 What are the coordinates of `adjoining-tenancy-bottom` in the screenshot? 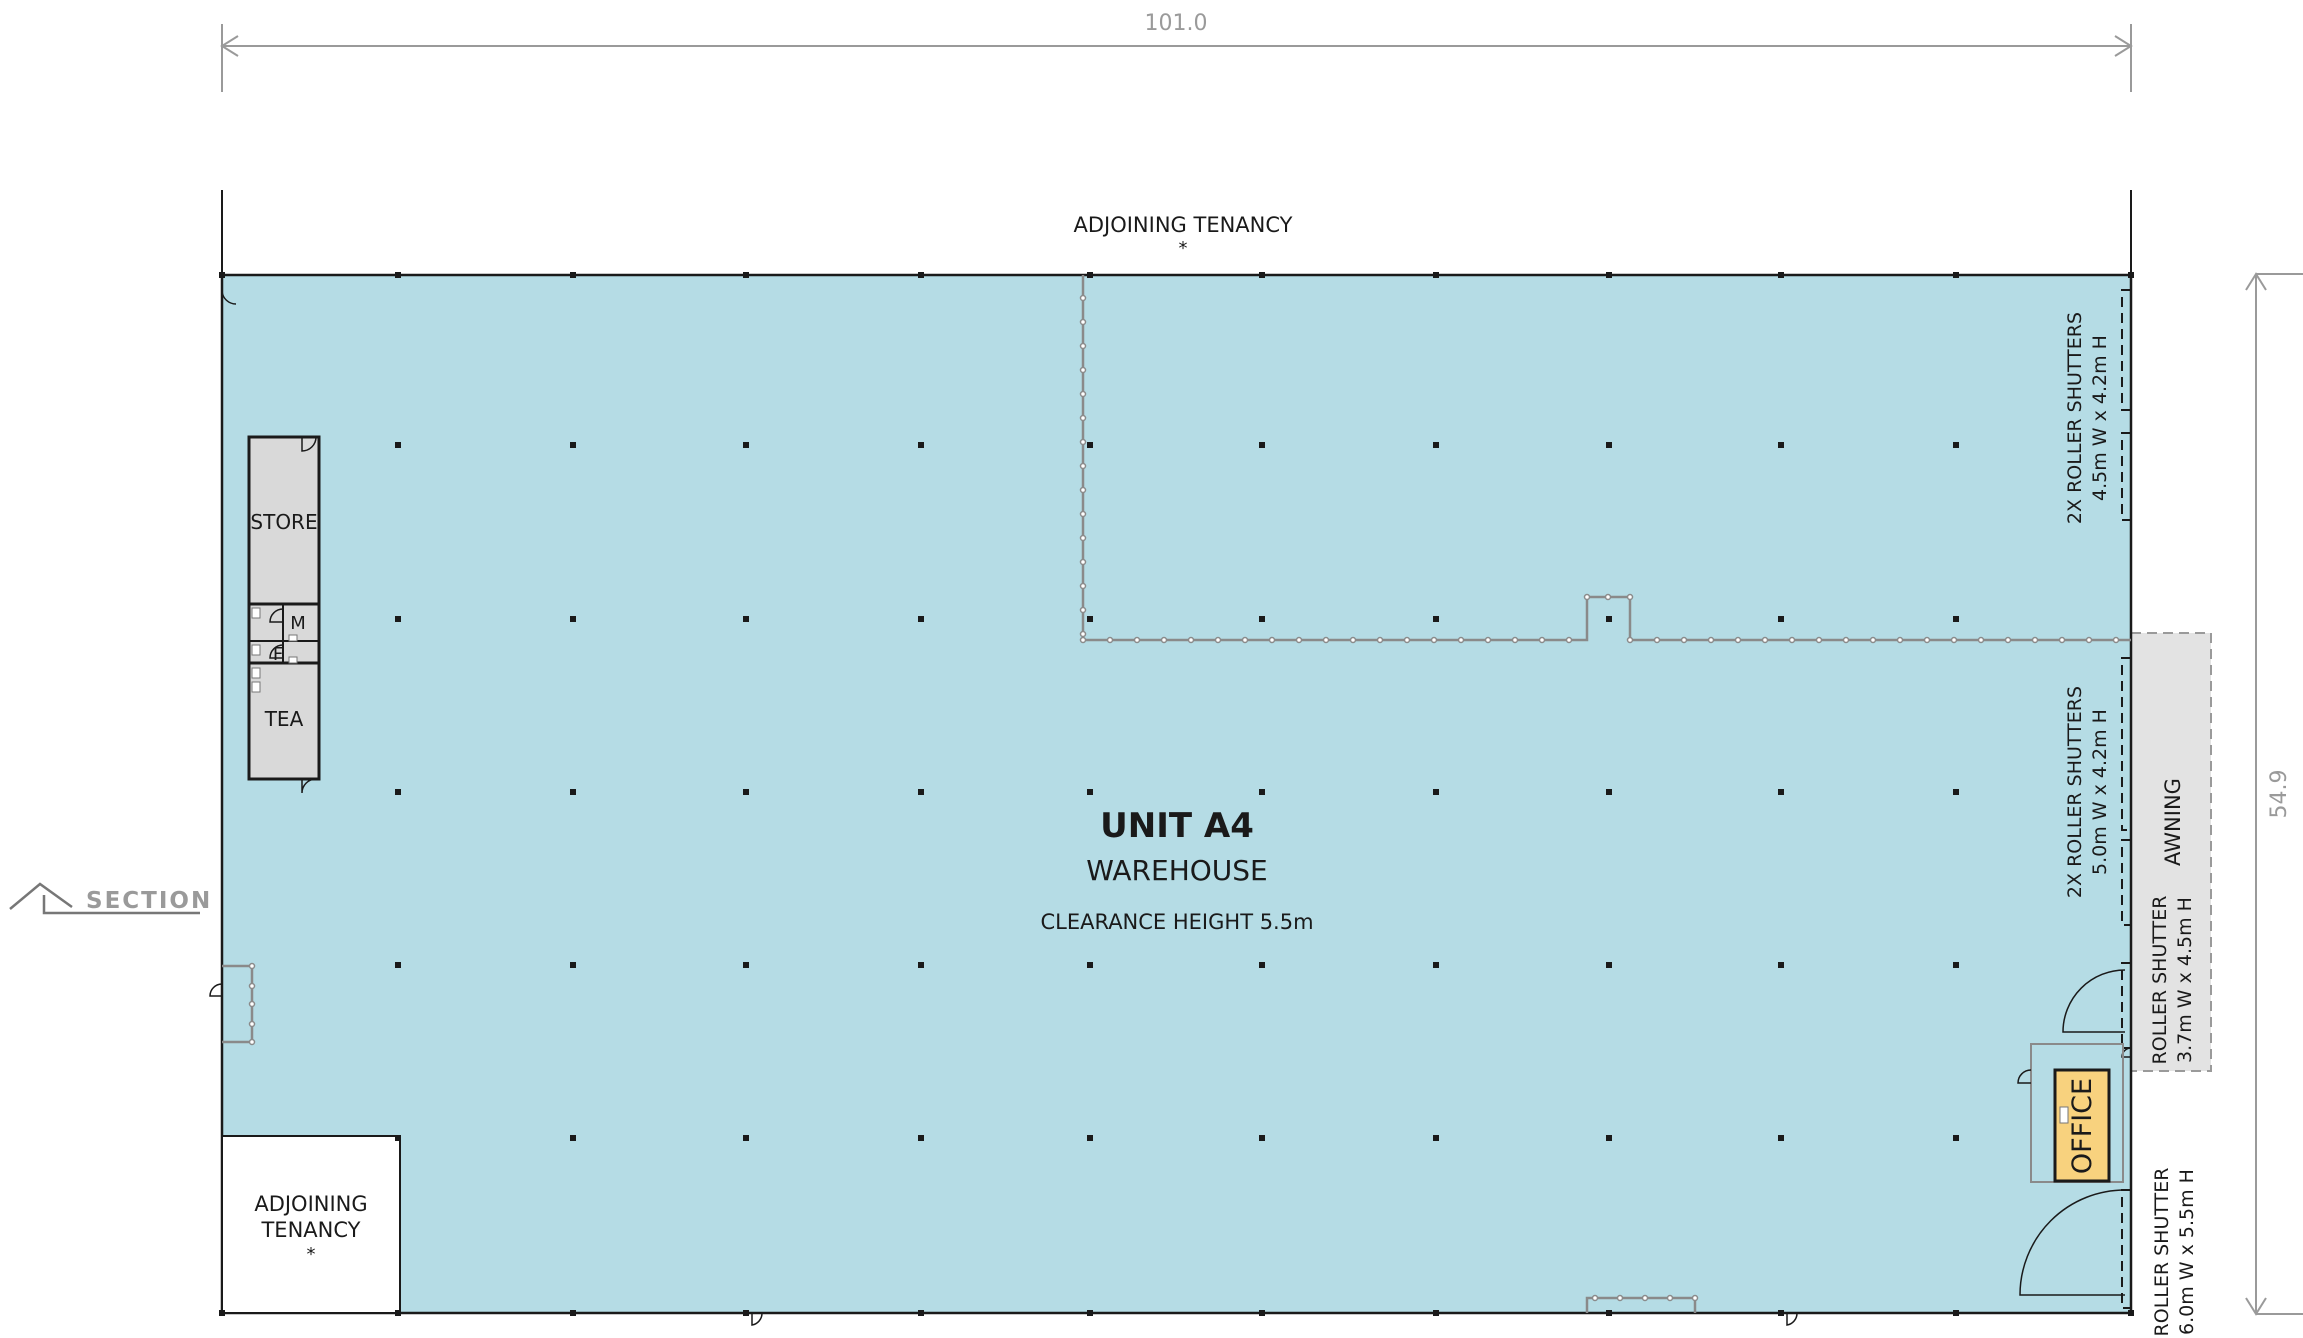 It's located at (311, 1224).